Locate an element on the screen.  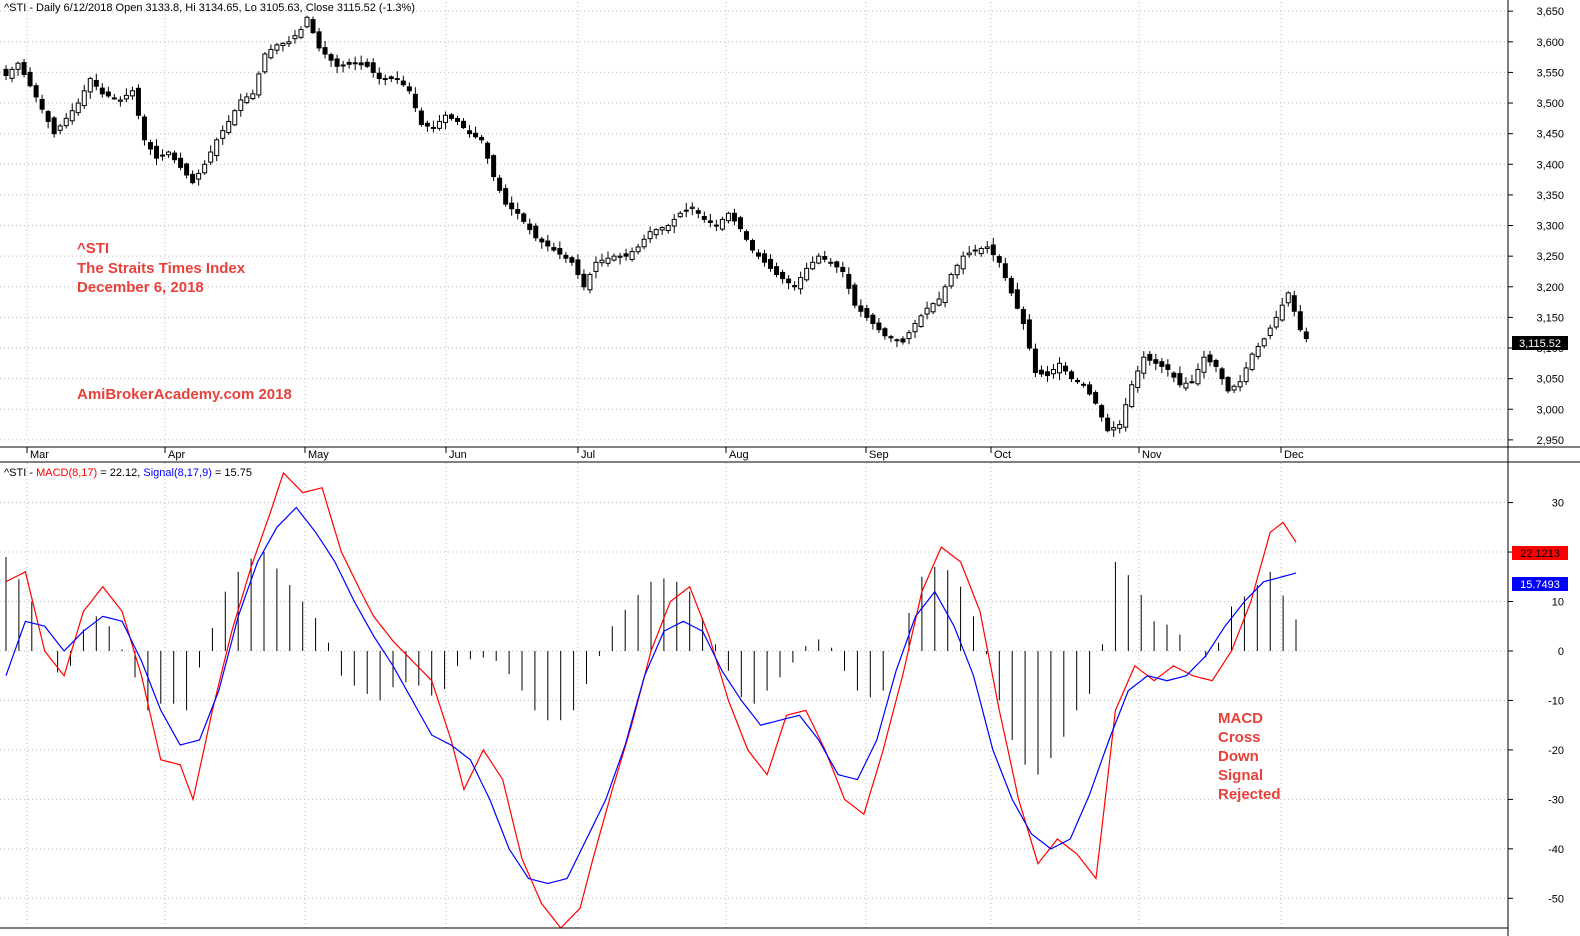
annotation-index-name: The Straits Times Index is located at coordinates (161, 268).